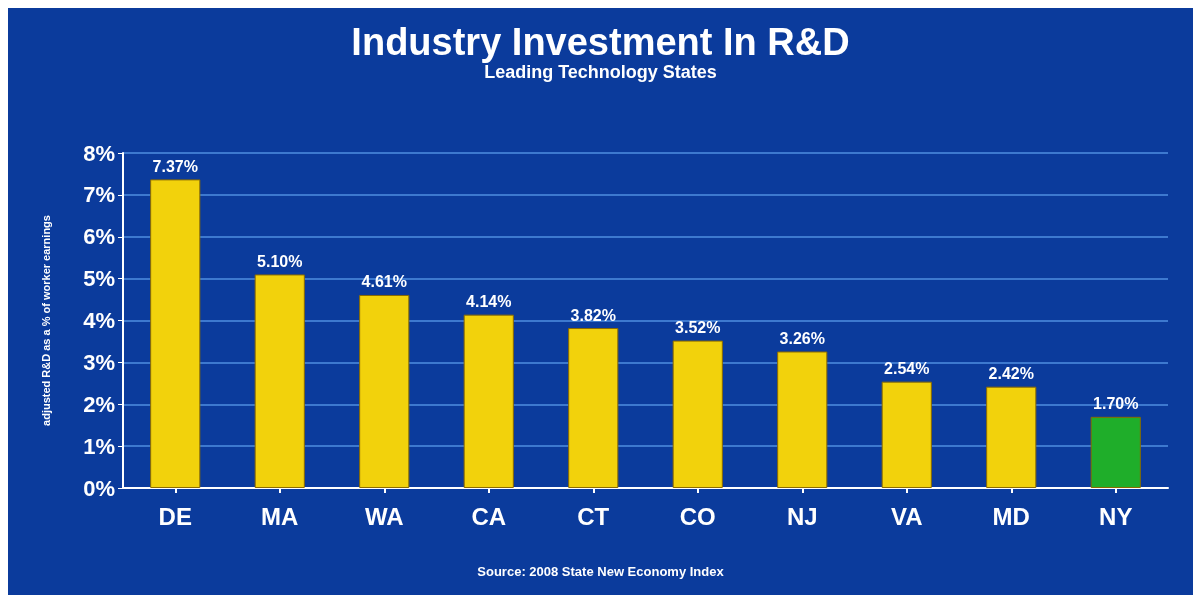 This screenshot has height=603, width=1201. I want to click on x-tick-label: MA, so click(280, 516).